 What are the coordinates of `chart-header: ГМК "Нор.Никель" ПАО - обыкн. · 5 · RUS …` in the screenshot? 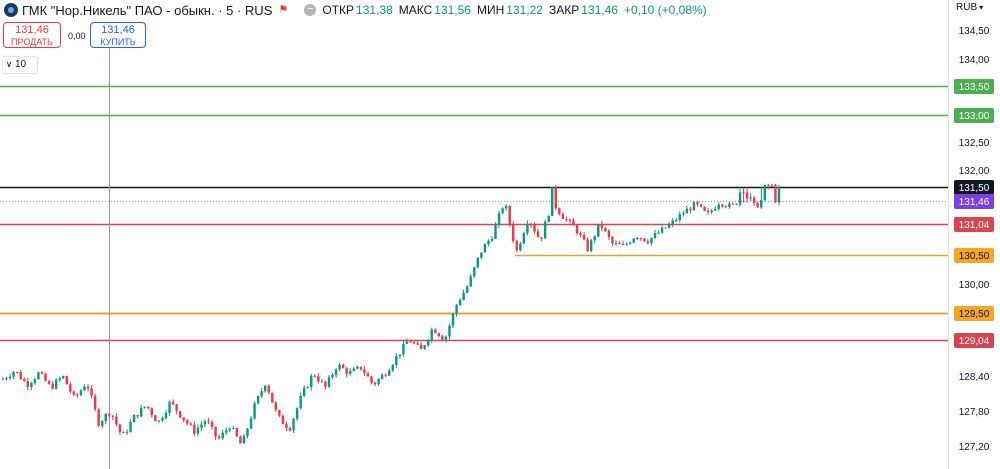 It's located at (356, 10).